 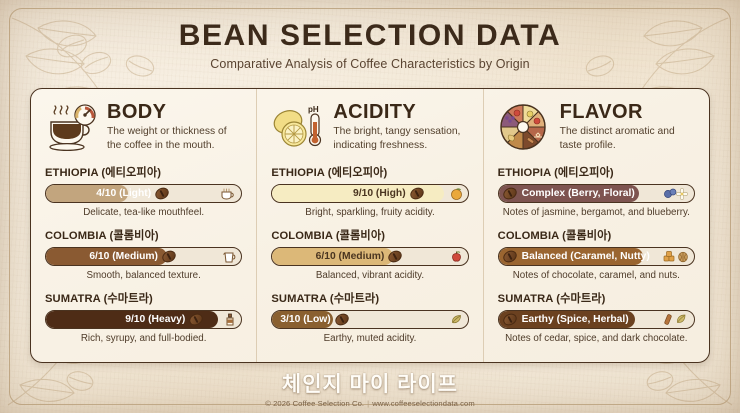 What do you see at coordinates (72, 127) in the screenshot?
I see `coffee-cup-gauge-icon` at bounding box center [72, 127].